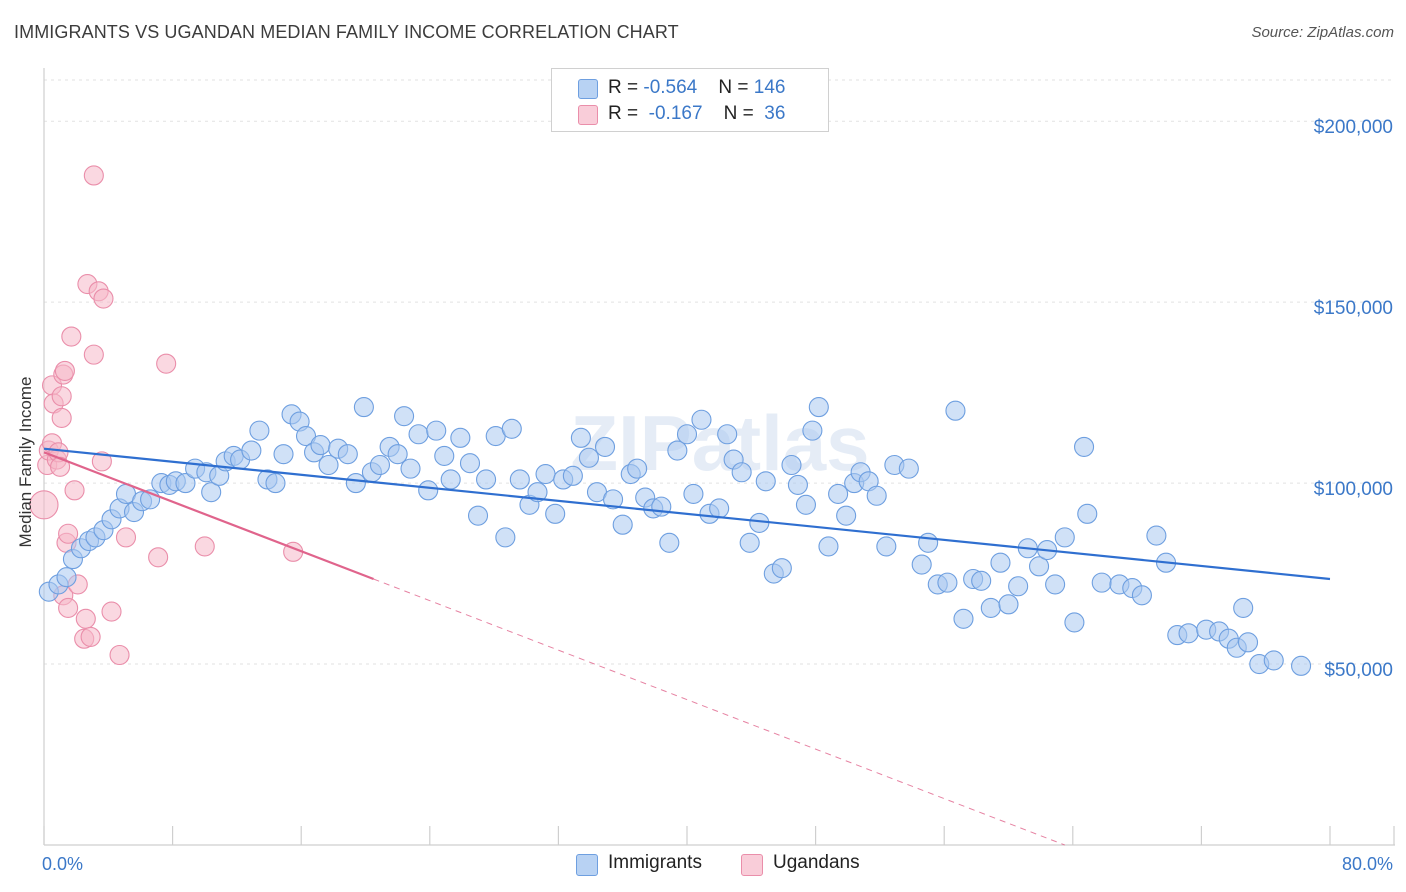 The width and height of the screenshot is (1406, 892). I want to click on ugandans-trend-extension, so click(719, 712).